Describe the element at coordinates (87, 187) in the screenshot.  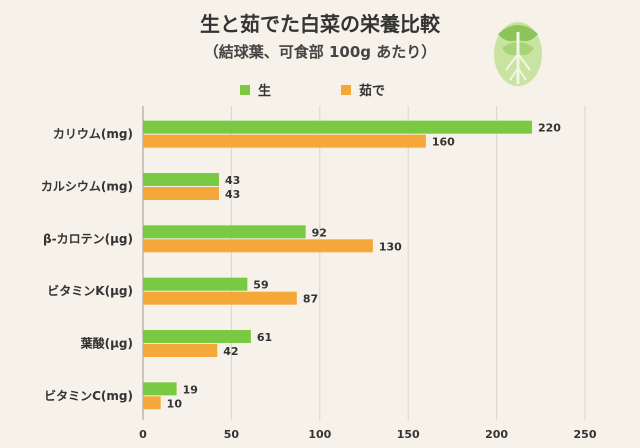
I see `category-label: カルシウム(mg)` at that location.